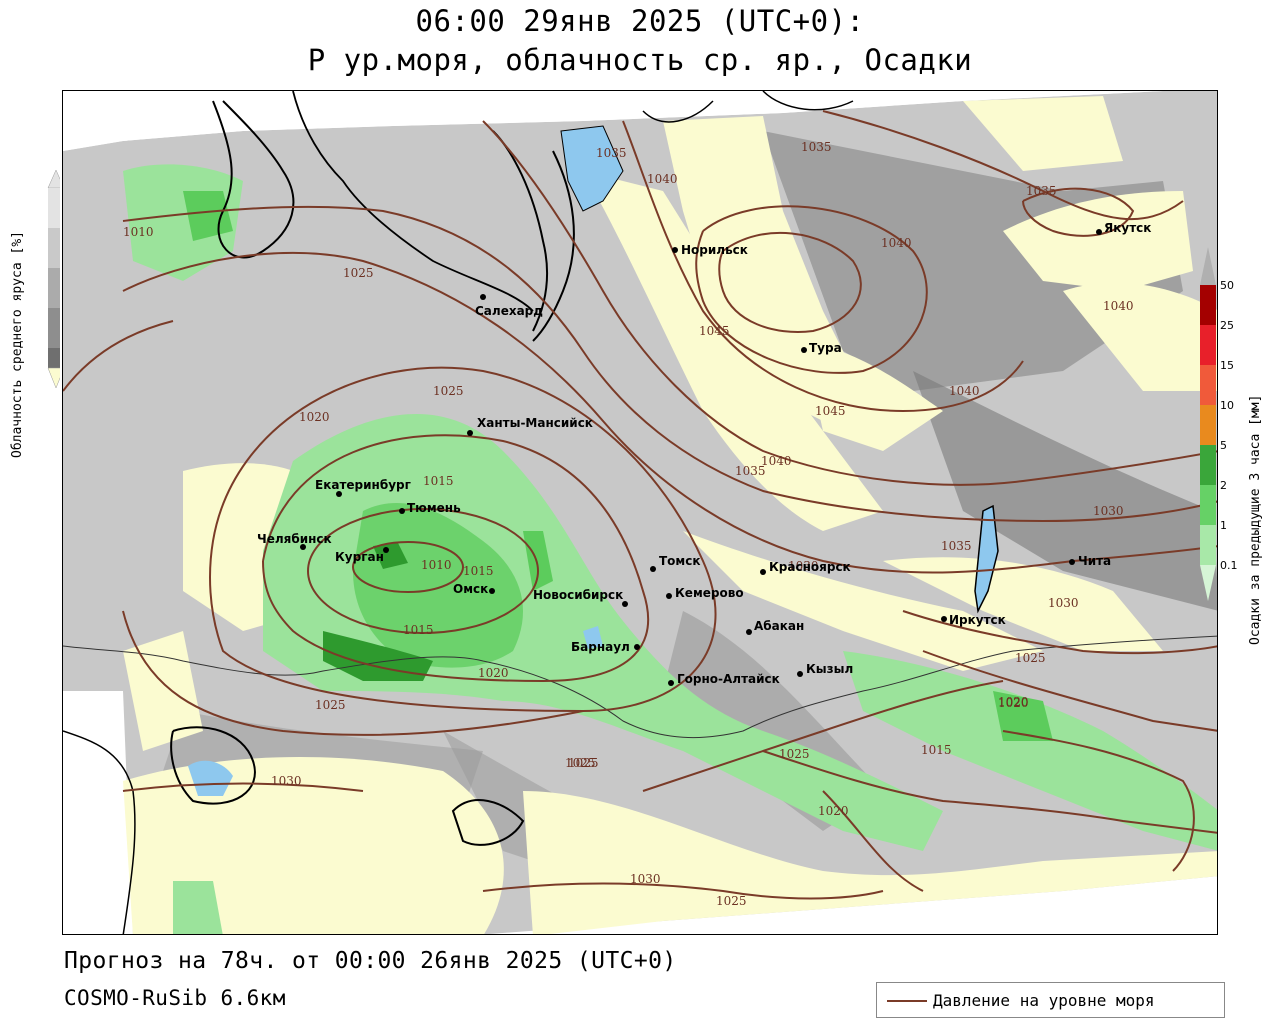  Describe the element at coordinates (825, 348) in the screenshot. I see `city-tura: Тура` at that location.